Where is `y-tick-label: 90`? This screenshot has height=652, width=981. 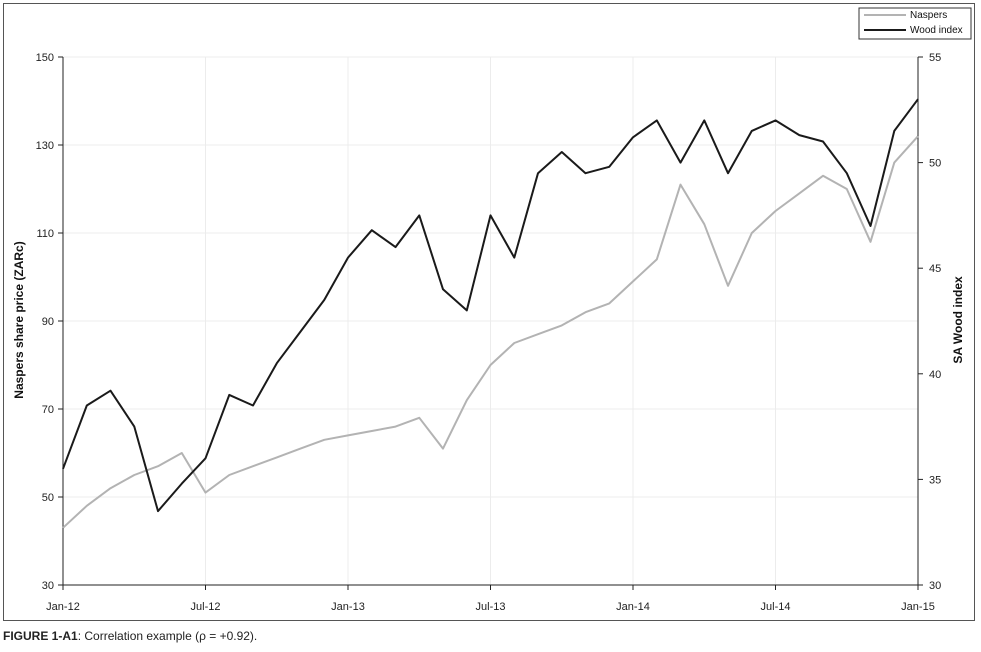
y-tick-label: 90 is located at coordinates (48, 322).